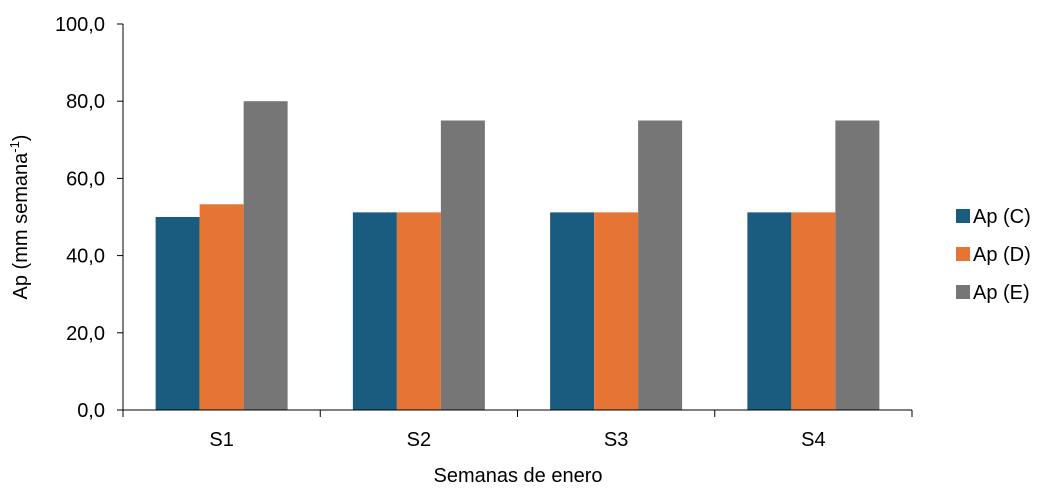 The height and width of the screenshot is (493, 1044). I want to click on x-axis-ticks: S1 S2 S3 S4, so click(517, 430).